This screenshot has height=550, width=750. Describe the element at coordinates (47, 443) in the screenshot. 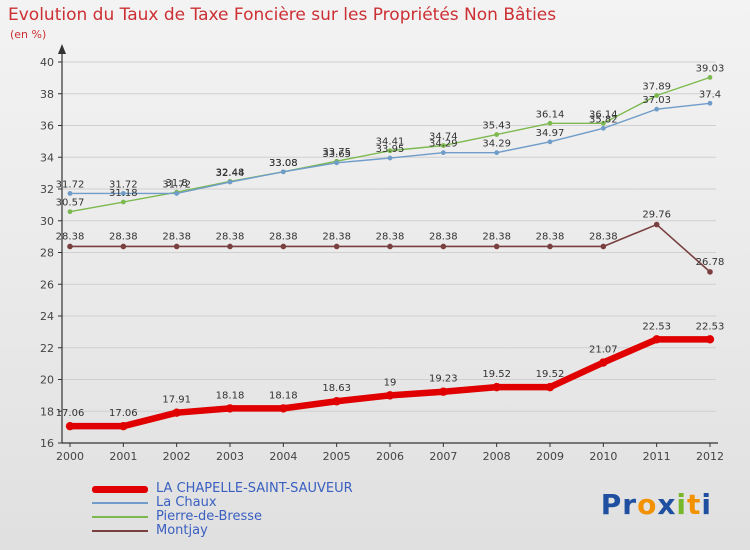

I see `y-tick-label: 16` at that location.